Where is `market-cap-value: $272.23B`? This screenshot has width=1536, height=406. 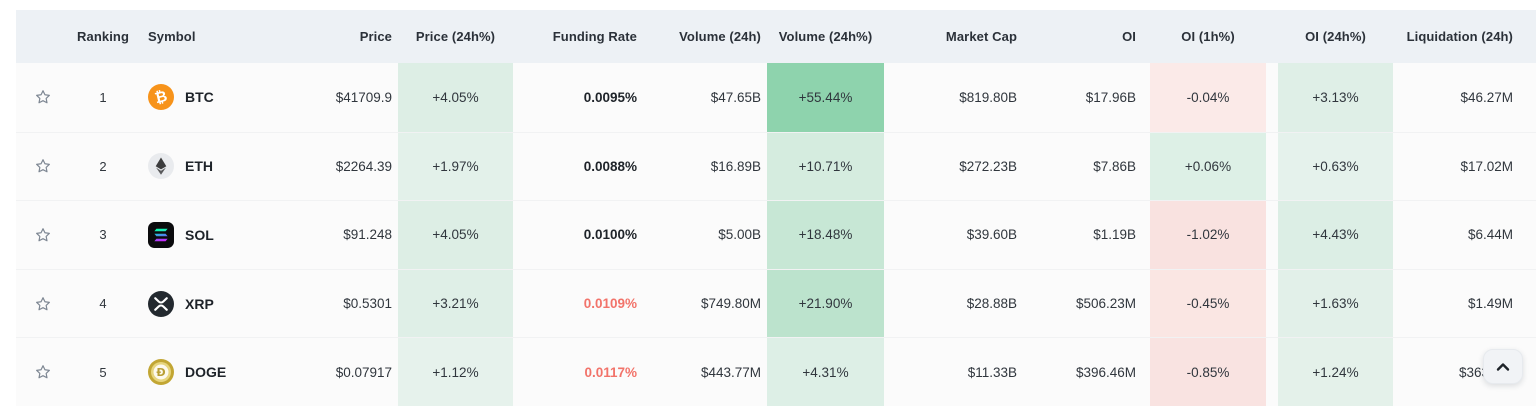 market-cap-value: $272.23B is located at coordinates (988, 166).